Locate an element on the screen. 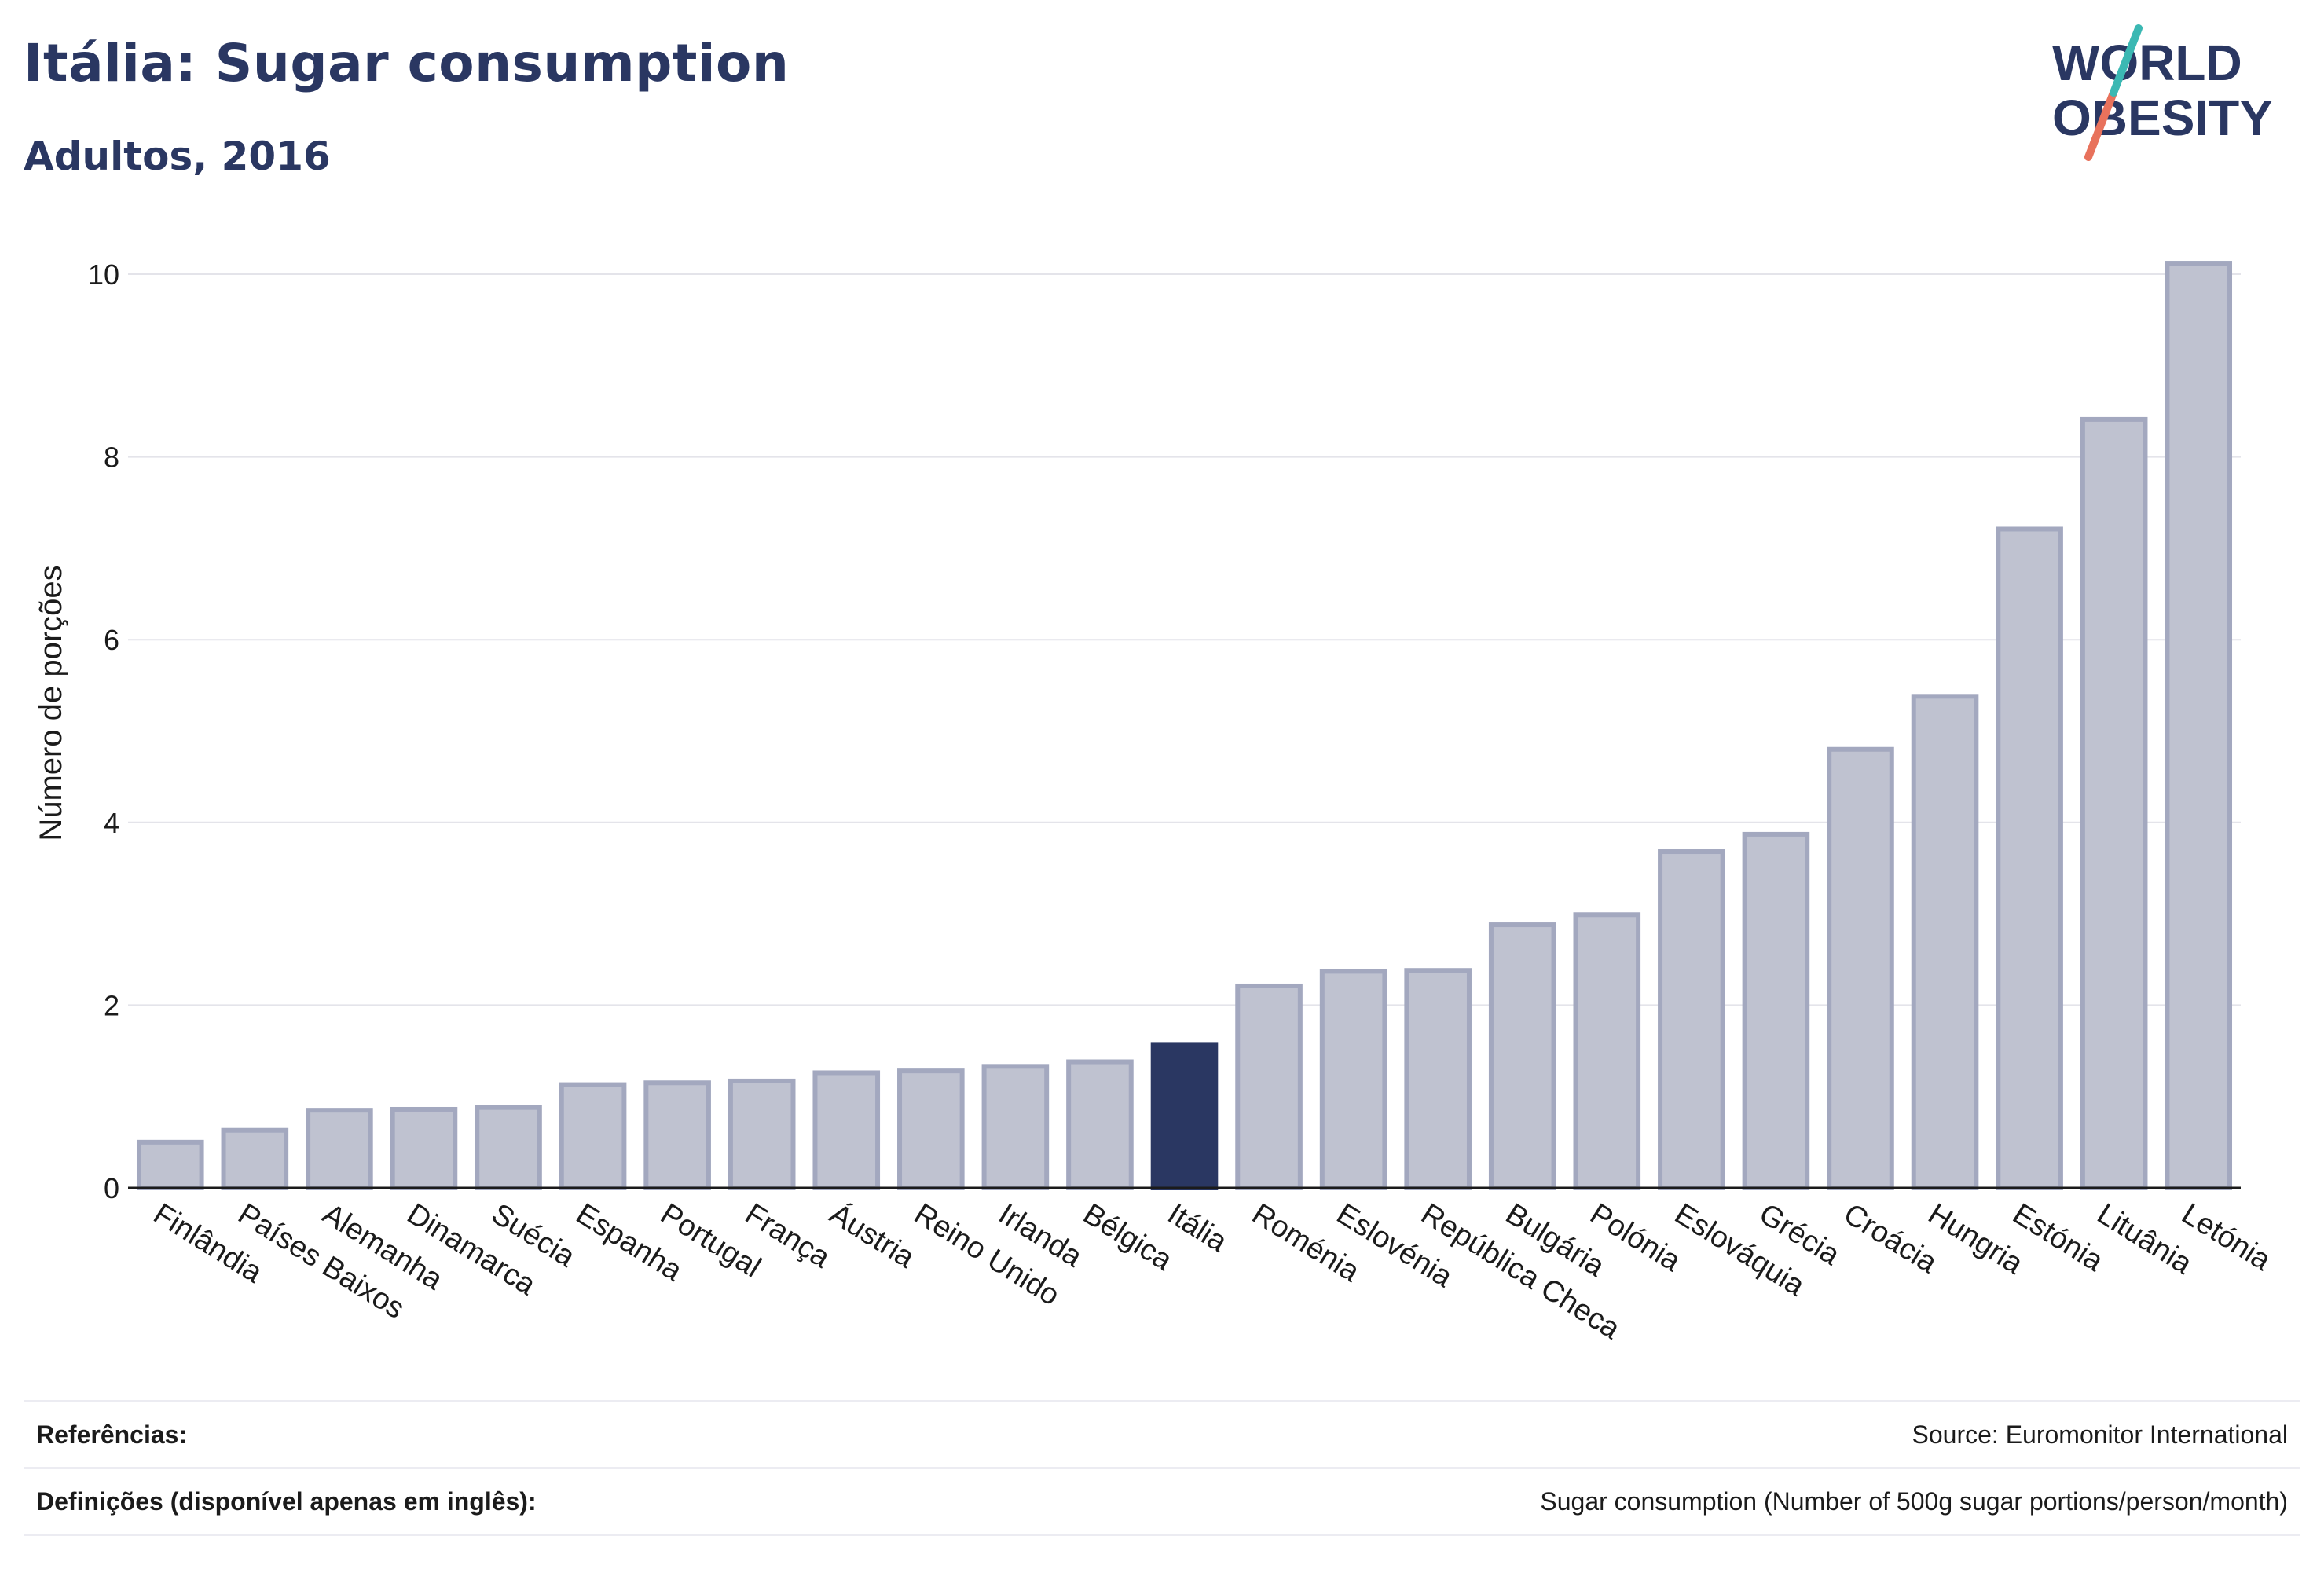 Image resolution: width=2324 pixels, height=1576 pixels. bar-República Checa is located at coordinates (1438, 1079).